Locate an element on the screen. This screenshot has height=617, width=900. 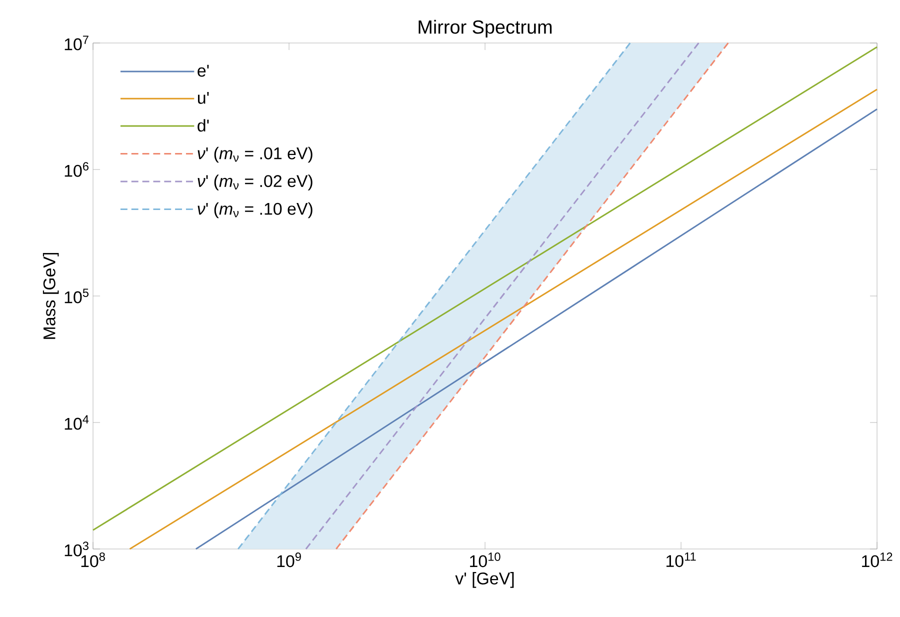
legend-label: u' is located at coordinates (203, 98).